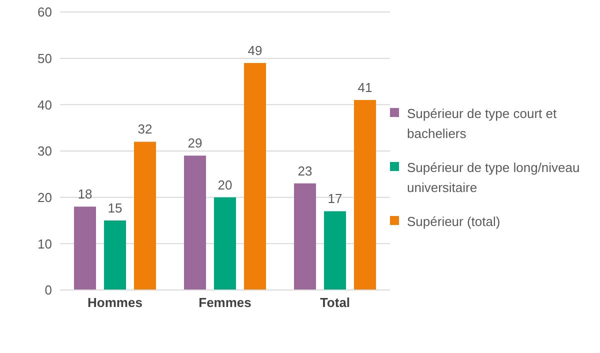 The image size is (600, 353). What do you see at coordinates (335, 198) in the screenshot?
I see `data-label: 17` at bounding box center [335, 198].